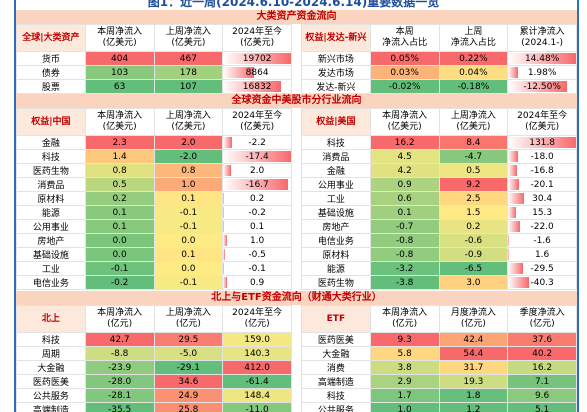 The height and width of the screenshot is (412, 587). I want to click on value-cell: -16.7, so click(257, 184).